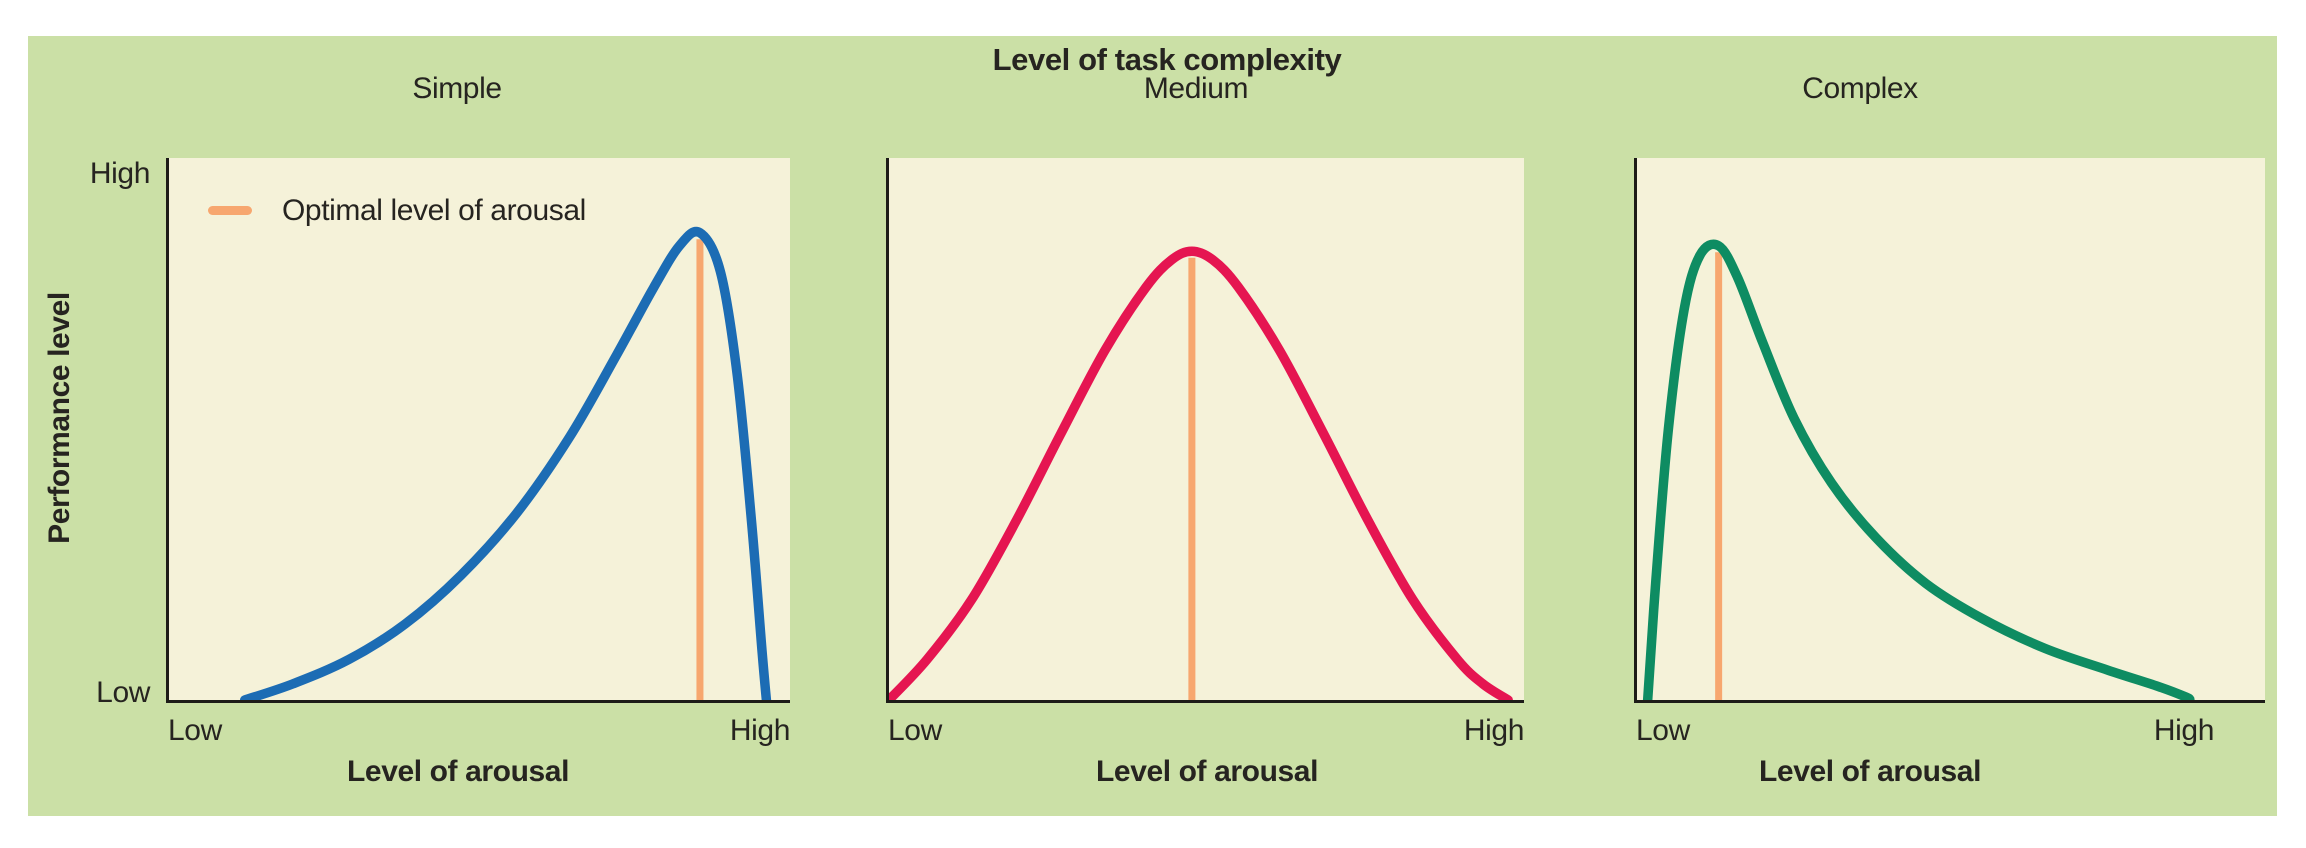  I want to click on x-axis-label-medium: Level of arousal, so click(1206, 771).